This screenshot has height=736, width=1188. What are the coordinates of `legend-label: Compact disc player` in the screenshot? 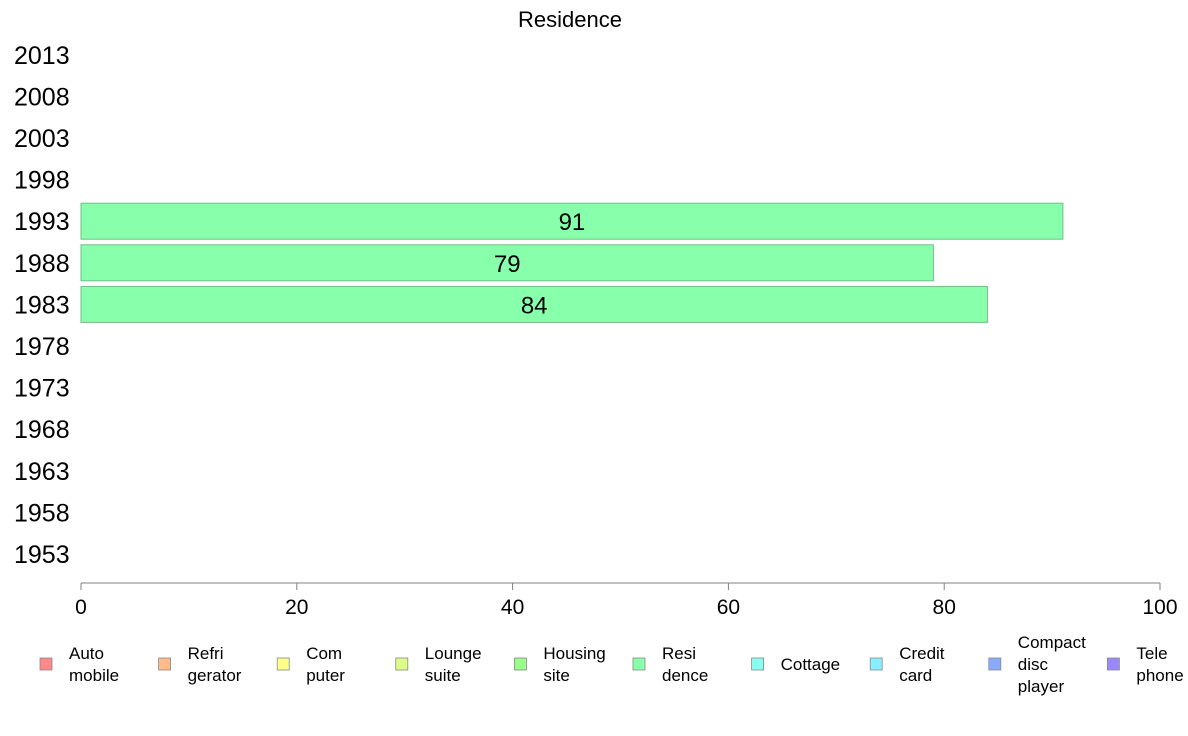 It's located at (1052, 664).